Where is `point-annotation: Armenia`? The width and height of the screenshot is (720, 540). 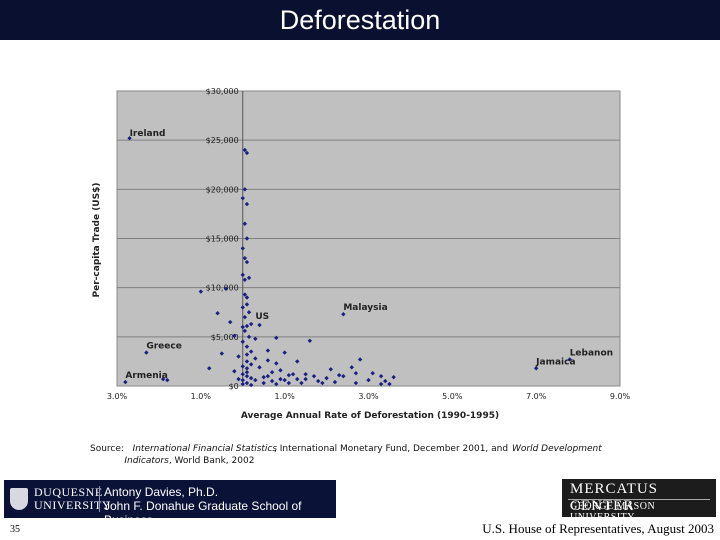
point-annotation: Armenia is located at coordinates (146, 376).